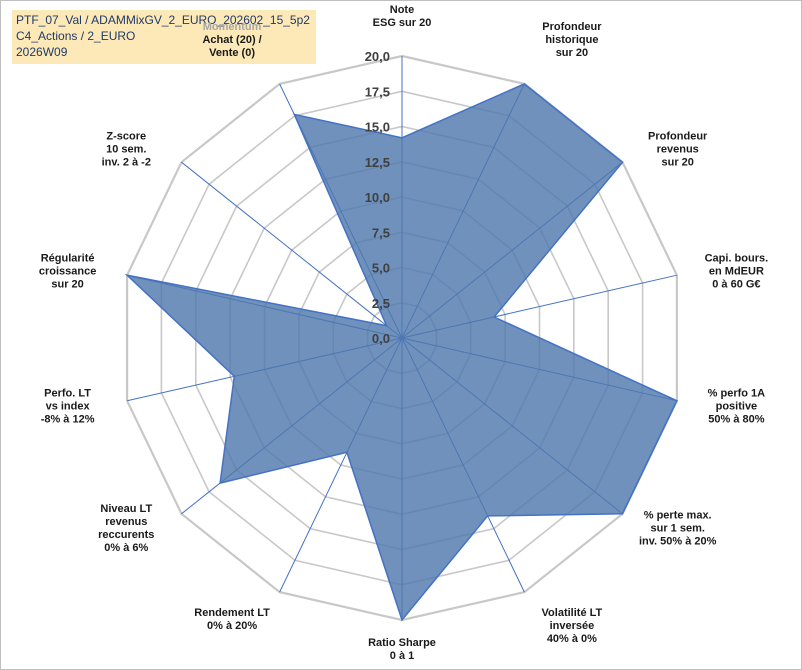 This screenshot has width=802, height=670. What do you see at coordinates (402, 643) in the screenshot?
I see `category-label-7-line-0: Ratio Sharpe` at bounding box center [402, 643].